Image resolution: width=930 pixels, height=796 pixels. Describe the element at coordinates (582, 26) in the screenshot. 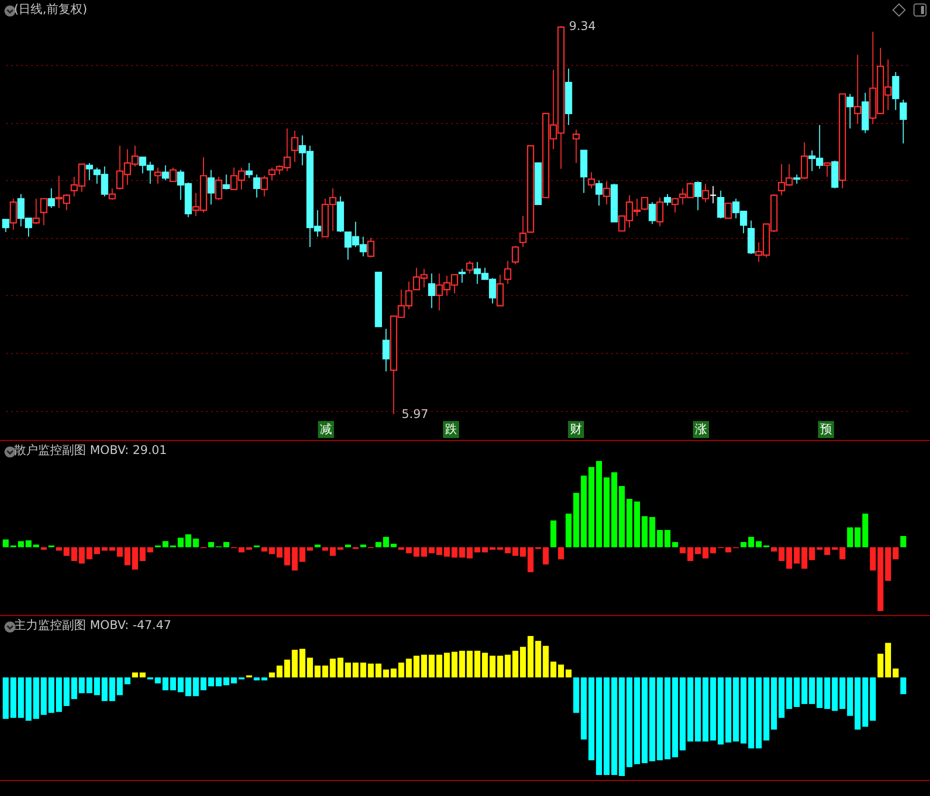

I see `annotation: 9.34` at that location.